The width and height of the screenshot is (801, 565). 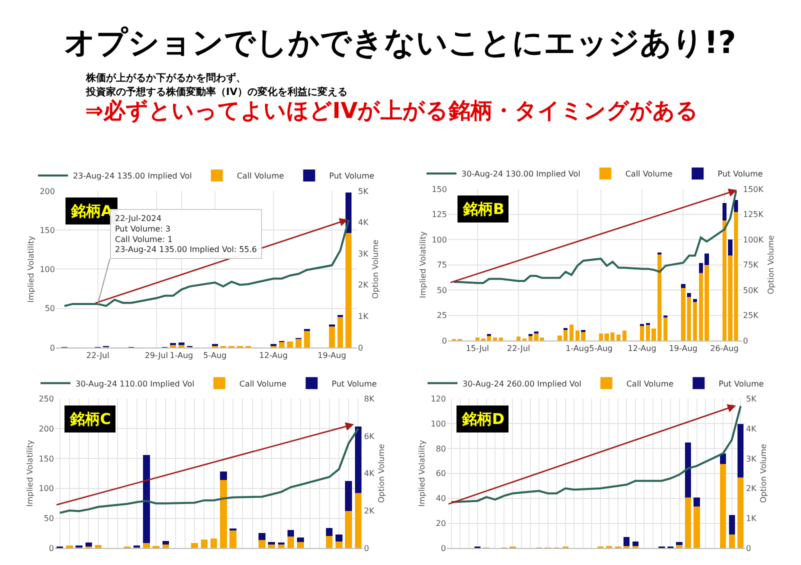 I want to click on legend-label: 30-Aug-24 130.00 Implied Vol, so click(x=521, y=174).